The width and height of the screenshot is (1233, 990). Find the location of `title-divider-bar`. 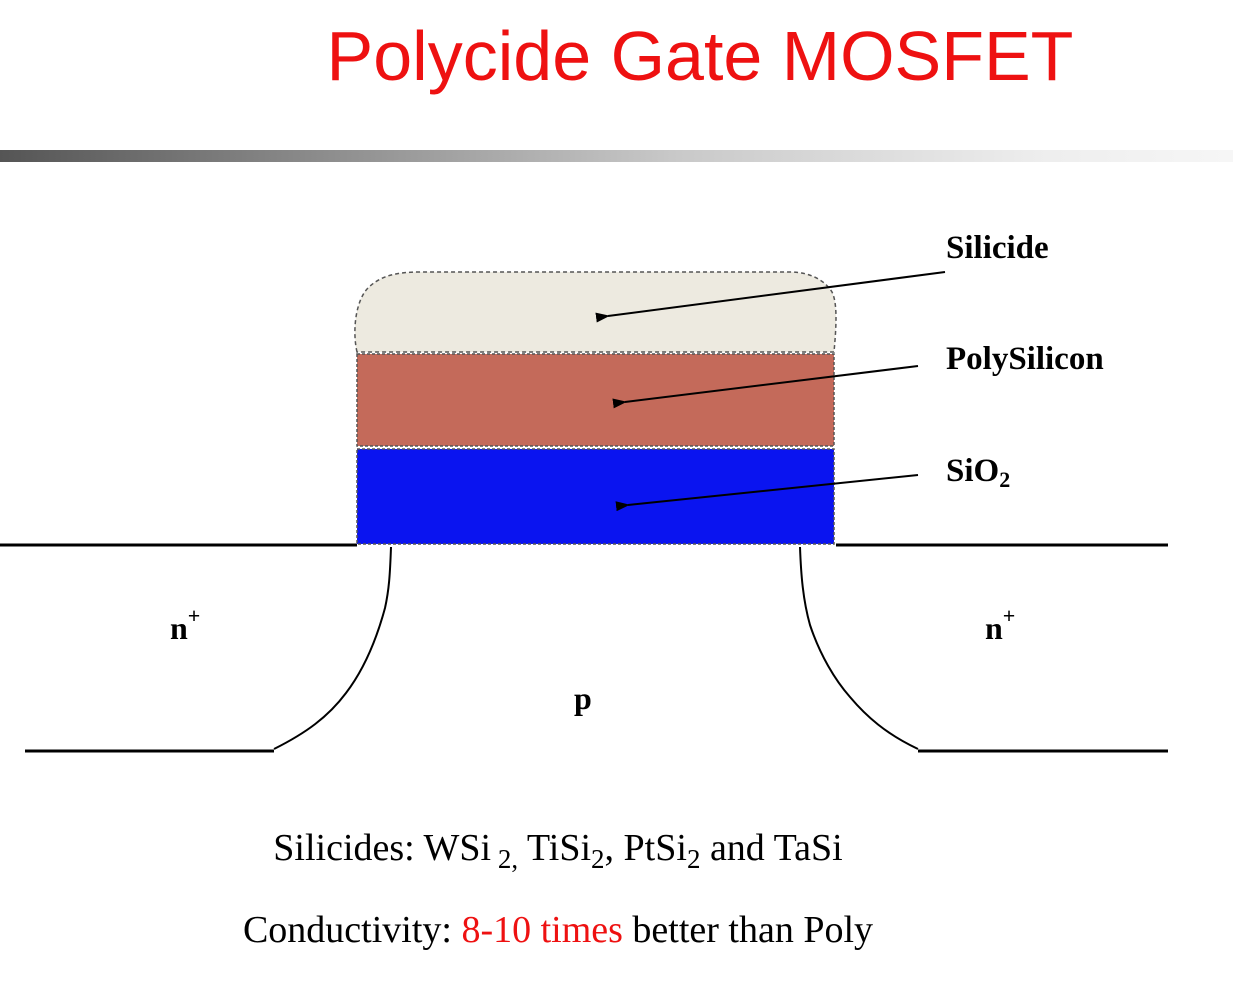

title-divider-bar is located at coordinates (616, 156).